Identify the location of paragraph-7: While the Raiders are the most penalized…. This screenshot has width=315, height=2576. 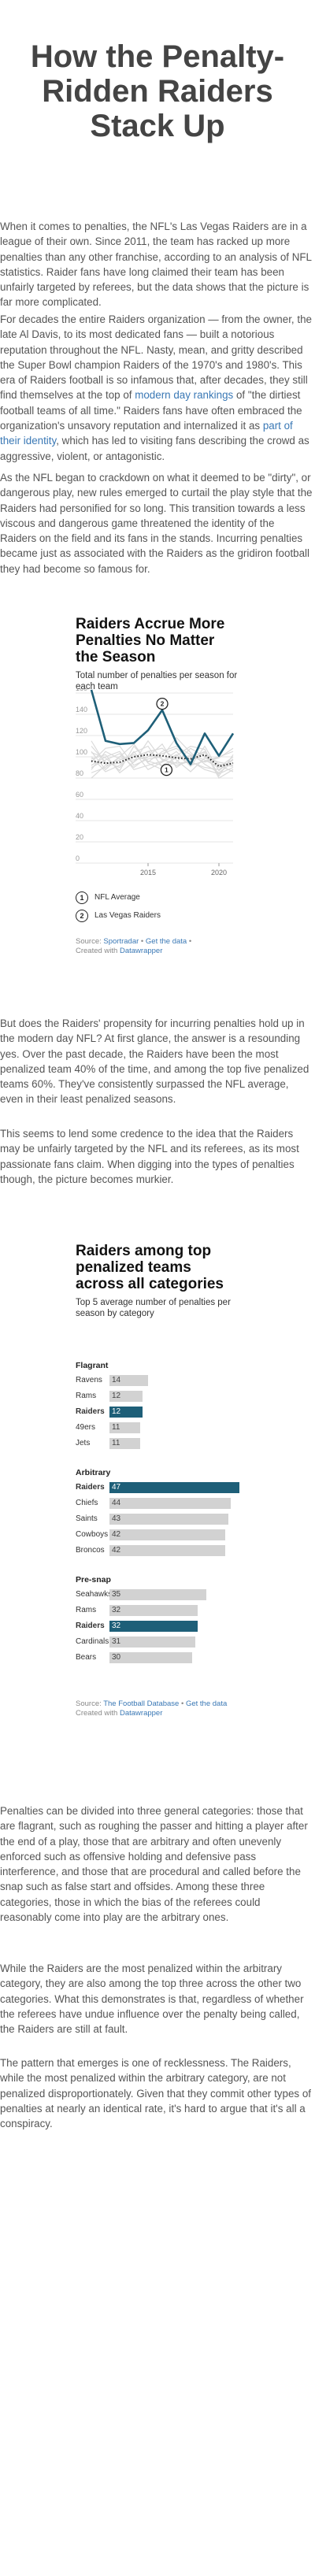
(152, 1999).